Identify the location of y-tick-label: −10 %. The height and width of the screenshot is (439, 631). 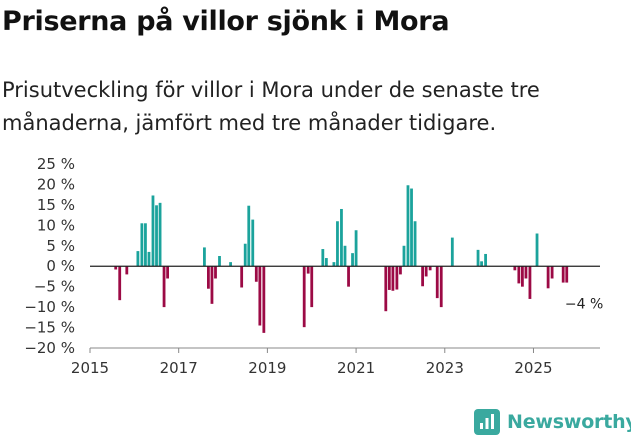
(49, 307).